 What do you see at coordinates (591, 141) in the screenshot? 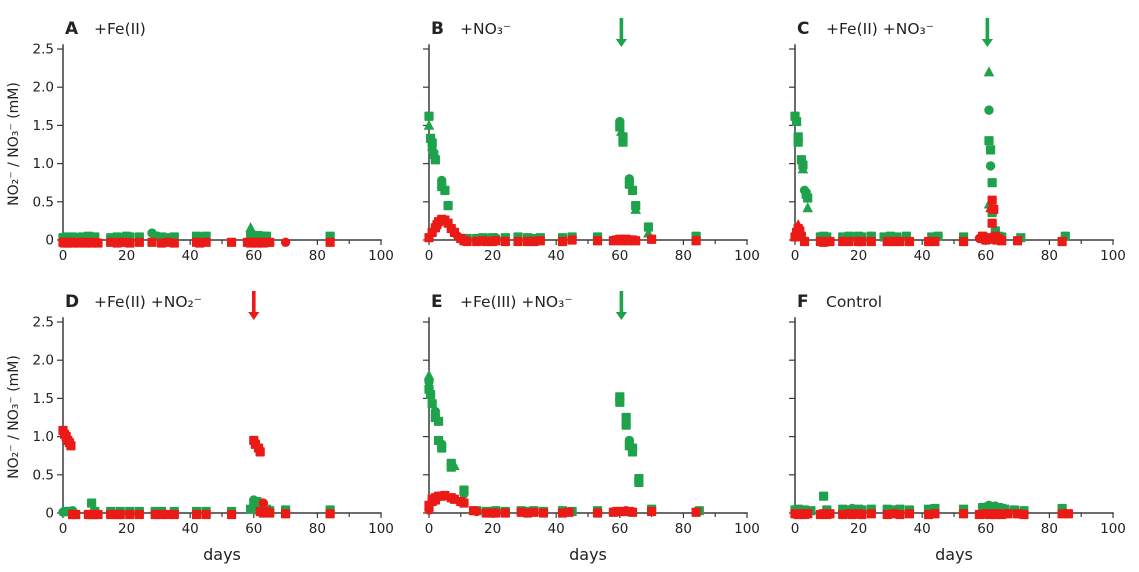
I see `panel-b: 0 20 40 60 80 100 B +NO₃⁻` at bounding box center [591, 141].